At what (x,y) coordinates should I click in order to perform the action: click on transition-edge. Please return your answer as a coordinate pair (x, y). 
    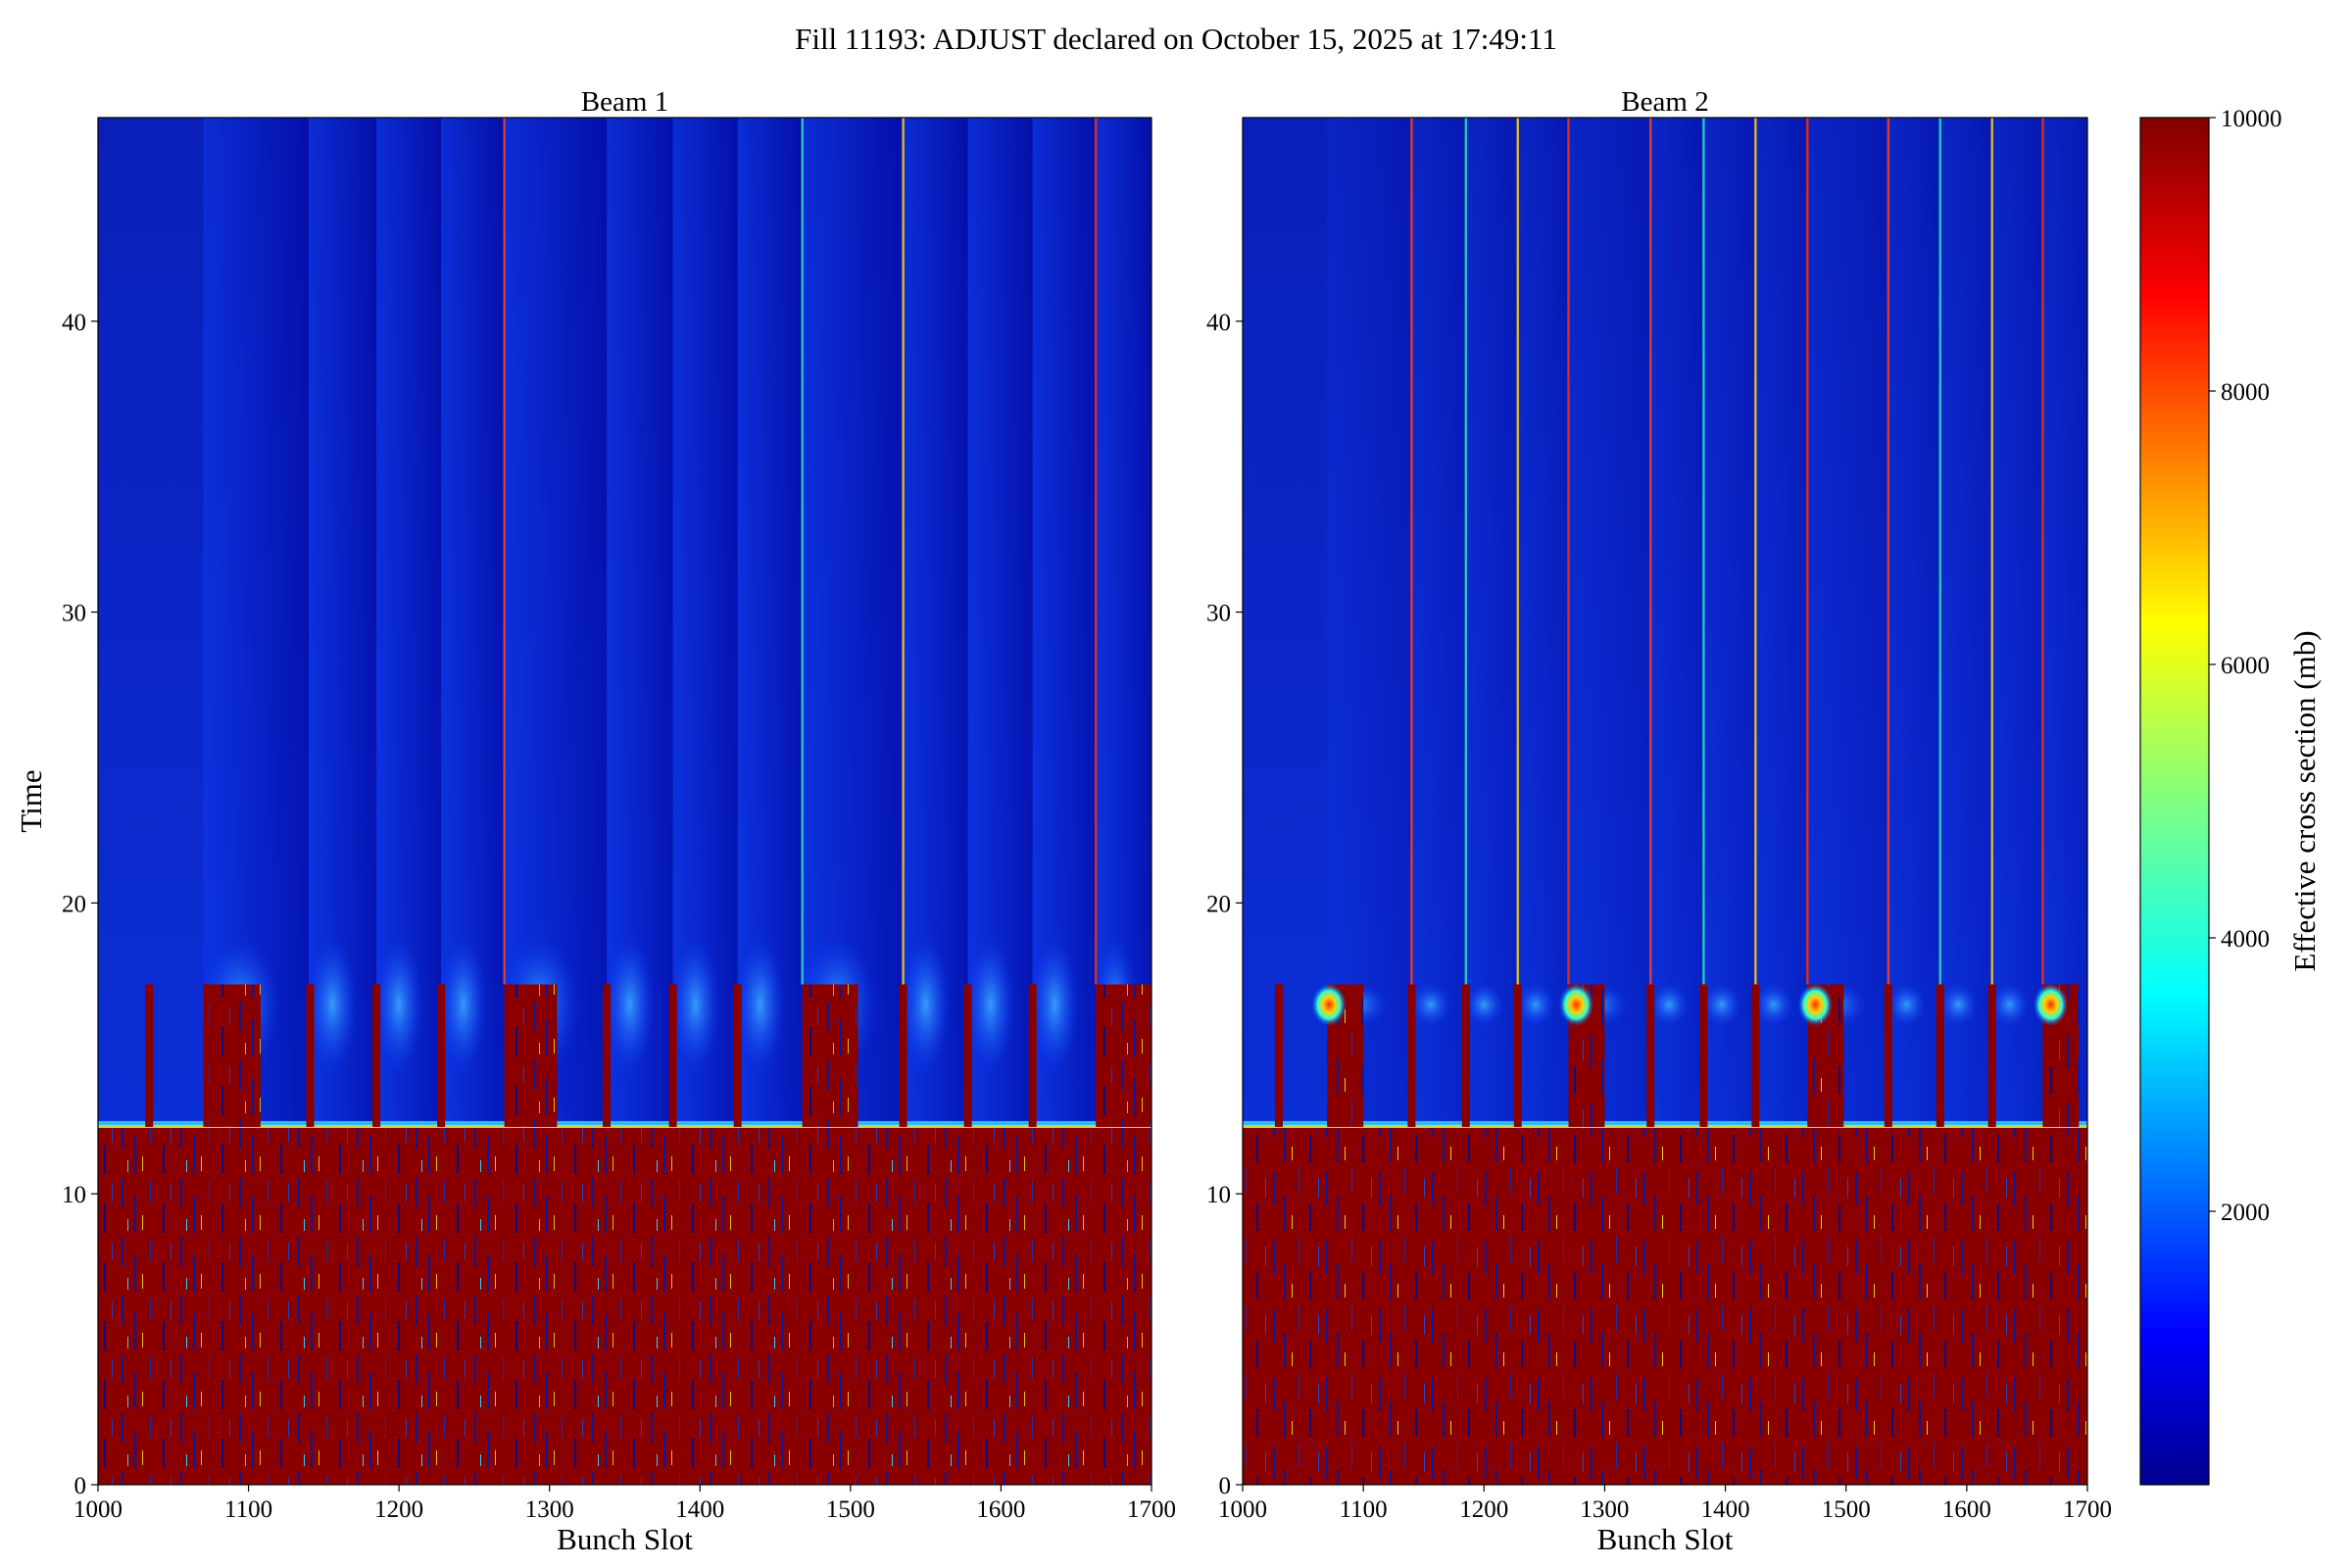
    Looking at the image, I should click on (625, 1124).